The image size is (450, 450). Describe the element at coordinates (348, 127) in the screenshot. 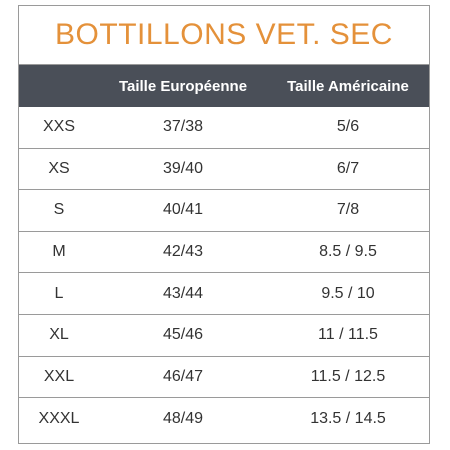

I see `american-size-cell: 5/6` at that location.